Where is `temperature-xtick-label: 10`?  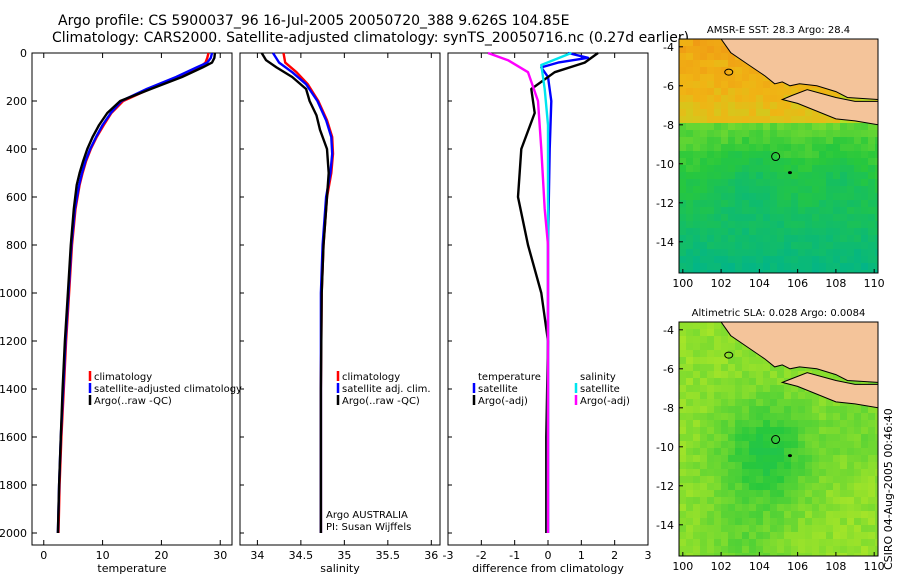
temperature-xtick-label: 10 is located at coordinates (103, 555).